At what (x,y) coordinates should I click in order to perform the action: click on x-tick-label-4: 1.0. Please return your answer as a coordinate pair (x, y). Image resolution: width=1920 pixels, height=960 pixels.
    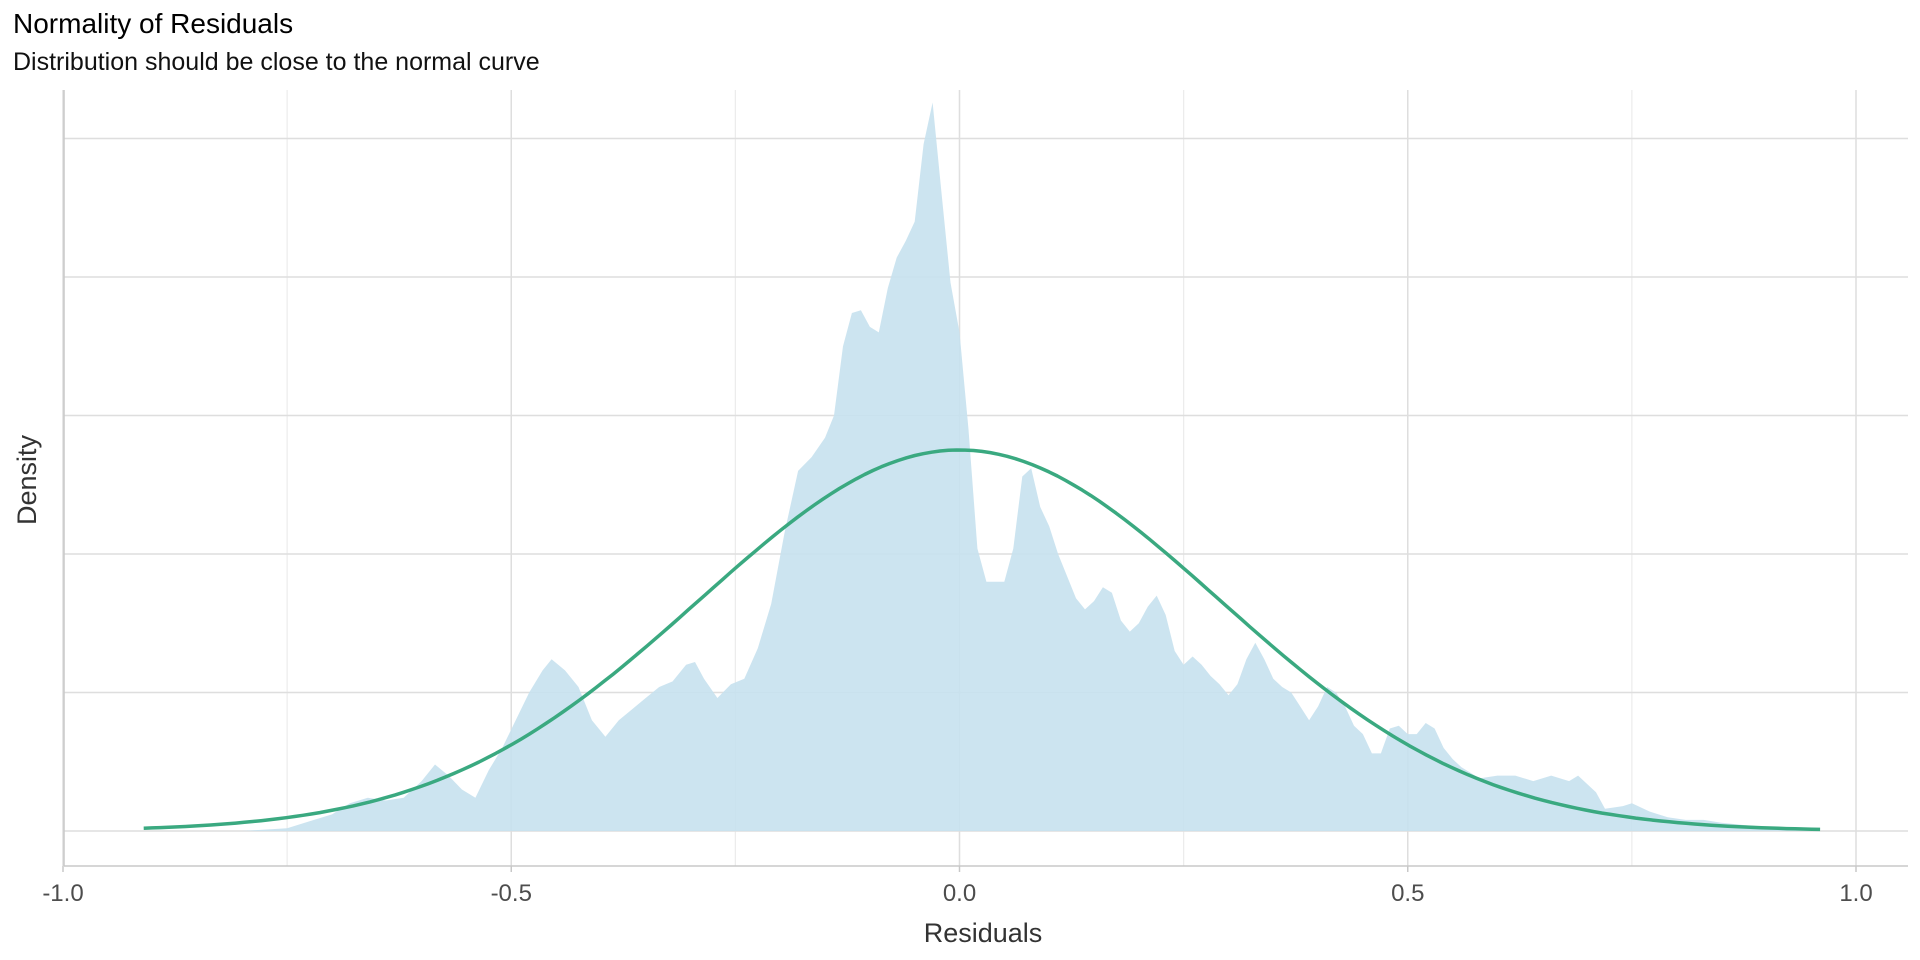
    Looking at the image, I should click on (1855, 893).